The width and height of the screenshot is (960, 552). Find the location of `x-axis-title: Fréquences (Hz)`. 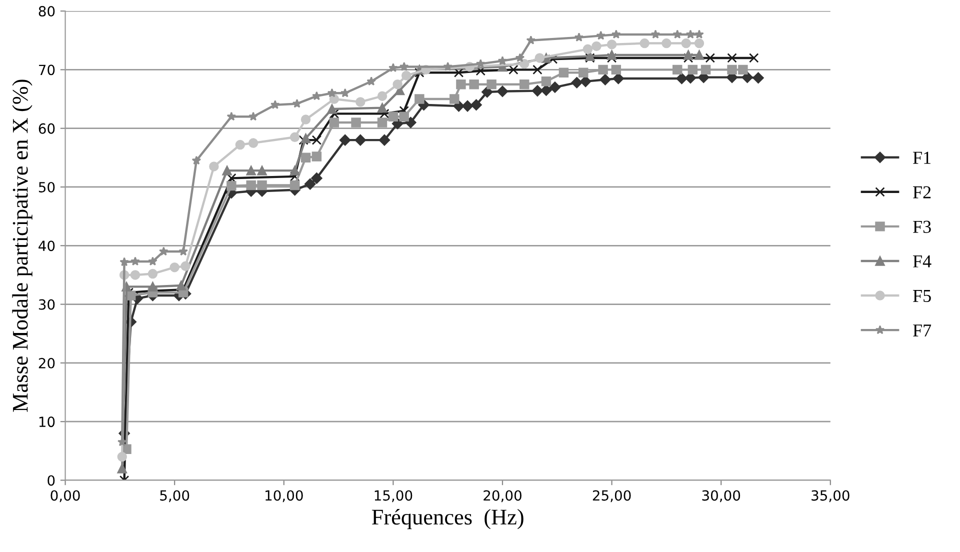

x-axis-title: Fréquences (Hz) is located at coordinates (448, 519).